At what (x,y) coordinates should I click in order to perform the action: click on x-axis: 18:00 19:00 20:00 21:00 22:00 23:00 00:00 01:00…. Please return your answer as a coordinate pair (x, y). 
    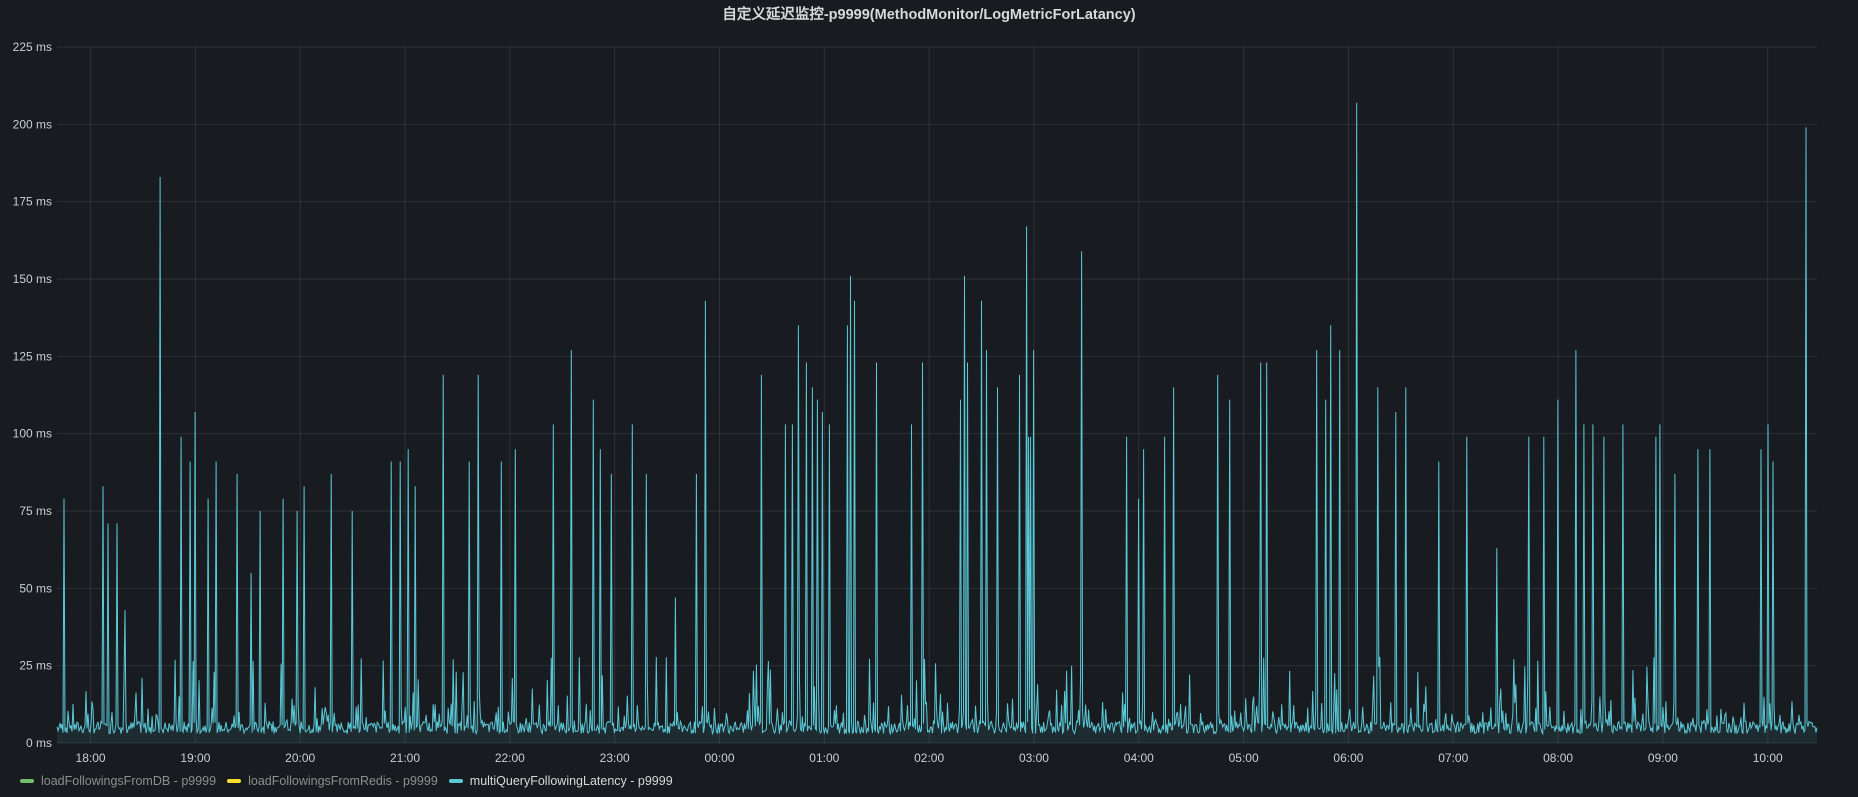
    Looking at the image, I should click on (930, 758).